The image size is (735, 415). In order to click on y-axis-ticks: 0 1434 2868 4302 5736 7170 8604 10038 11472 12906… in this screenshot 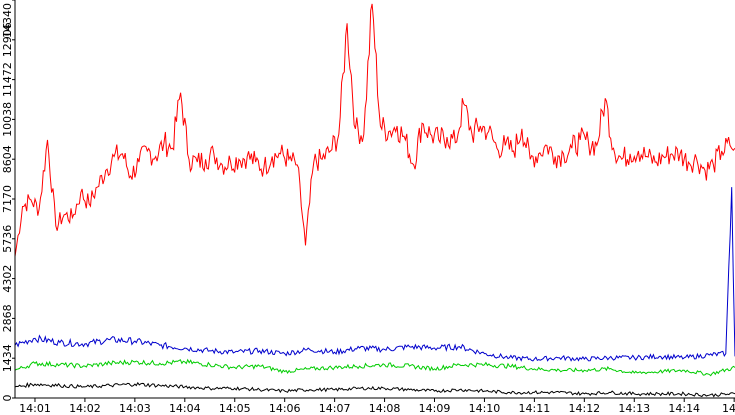, I will do `click(8, 201)`.